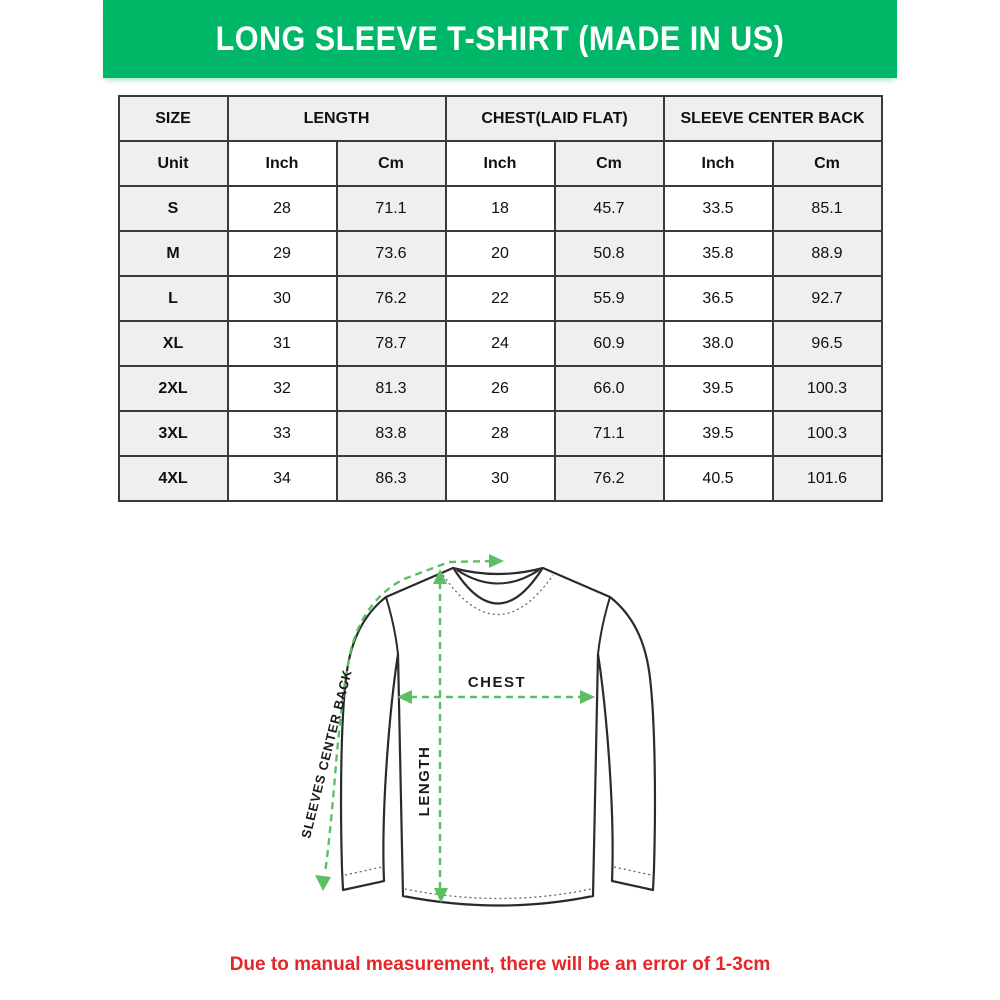  I want to click on value-cell: 24, so click(500, 343).